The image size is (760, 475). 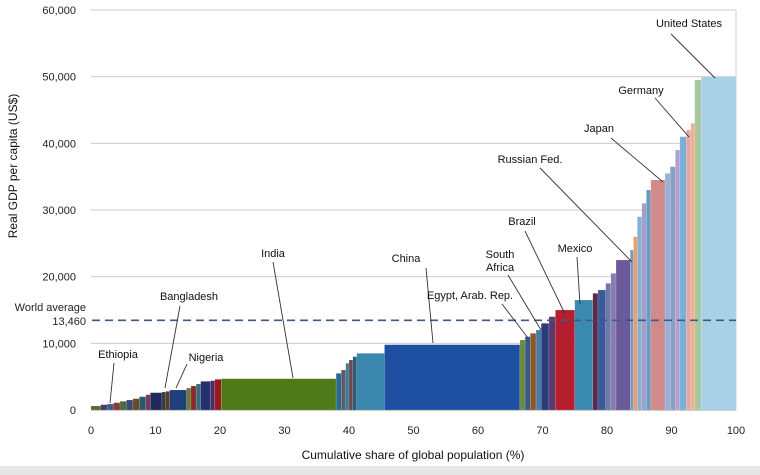 What do you see at coordinates (671, 431) in the screenshot?
I see `x-tick-label: 90` at bounding box center [671, 431].